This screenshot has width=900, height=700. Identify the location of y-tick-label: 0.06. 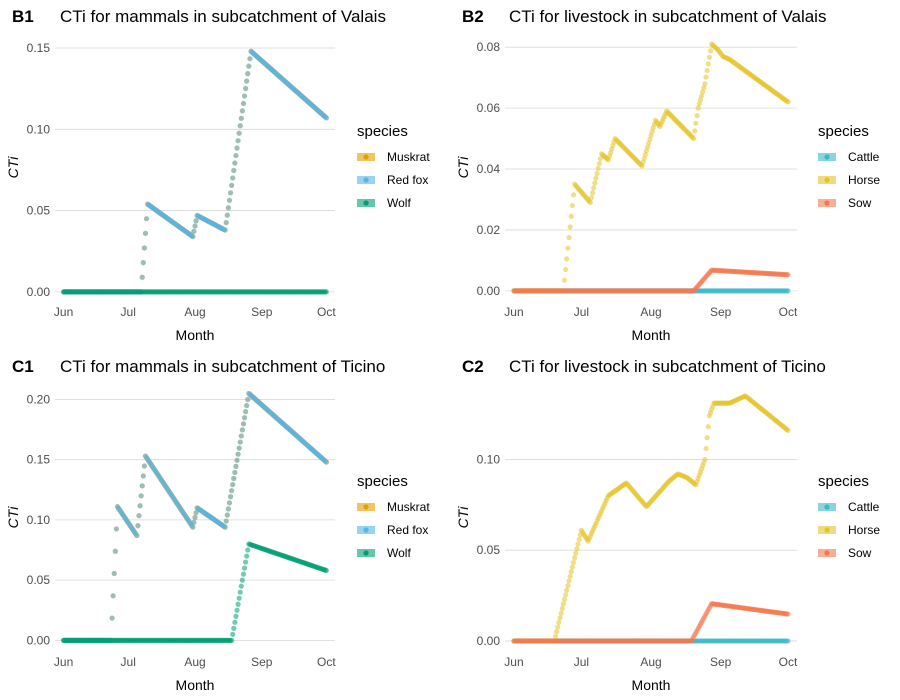
(489, 108).